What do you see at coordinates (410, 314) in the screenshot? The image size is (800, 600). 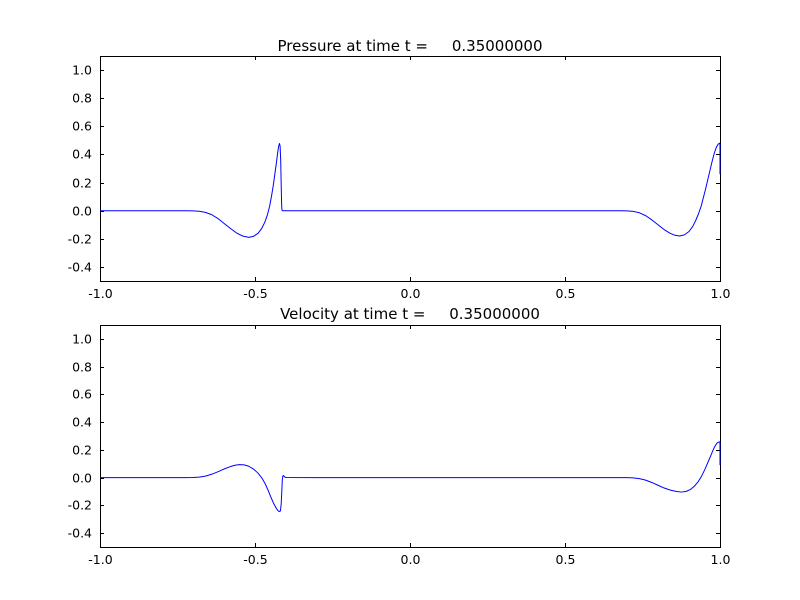 I see `velocity-plot-title: Velocity at time t = 0.35000000` at bounding box center [410, 314].